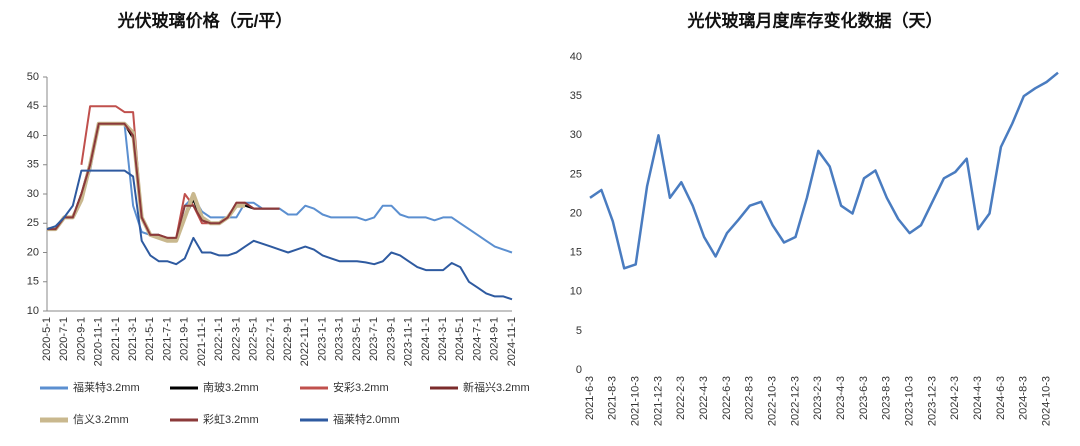  Describe the element at coordinates (815, 20) in the screenshot. I see `chart-title: 光伏玻璃月度库存变化数据（天）` at that location.